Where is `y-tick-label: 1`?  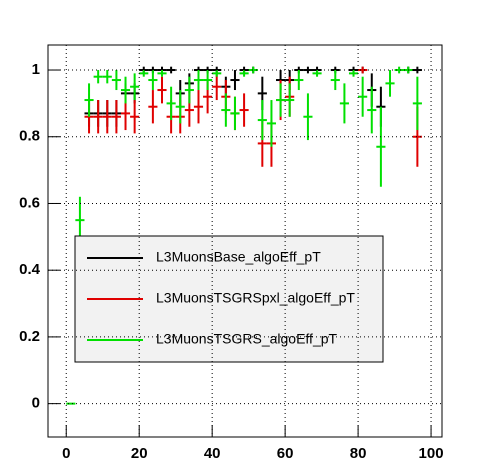
y-tick-label: 1 is located at coordinates (36, 69).